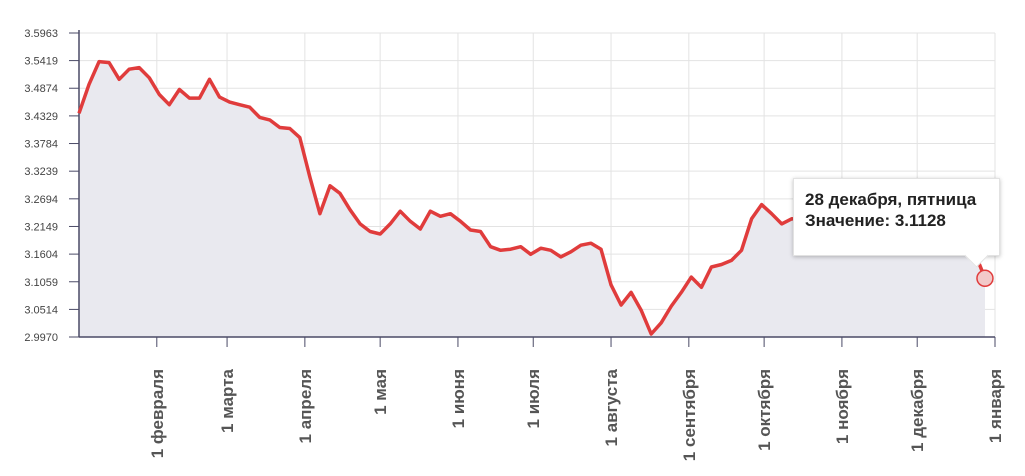 The height and width of the screenshot is (476, 1025). What do you see at coordinates (41, 255) in the screenshot?
I see `y-tick-label: 3.1604` at bounding box center [41, 255].